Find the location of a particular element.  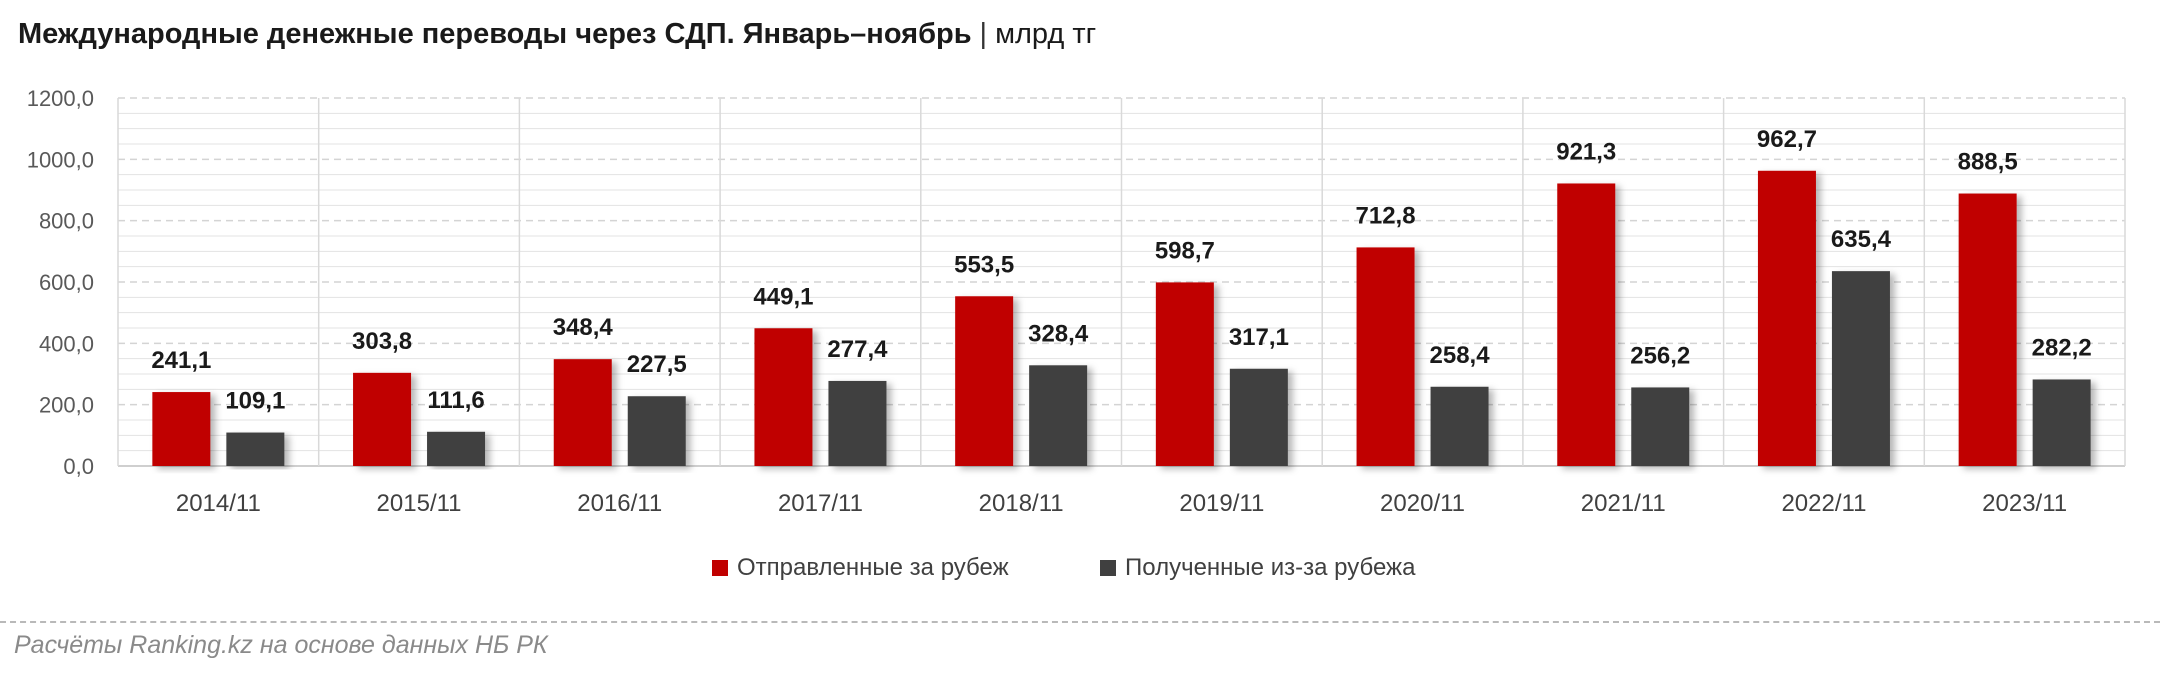

data-label-sent: 449,1 is located at coordinates (783, 296).